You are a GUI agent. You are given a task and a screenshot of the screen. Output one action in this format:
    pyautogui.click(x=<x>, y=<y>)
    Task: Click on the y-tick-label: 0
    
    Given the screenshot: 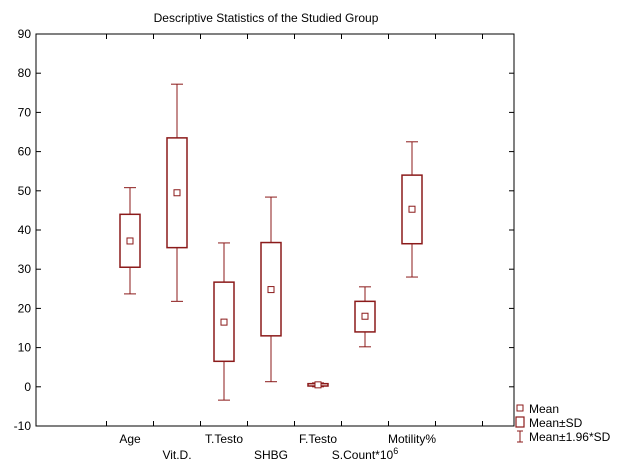 What is the action you would take?
    pyautogui.click(x=27, y=387)
    